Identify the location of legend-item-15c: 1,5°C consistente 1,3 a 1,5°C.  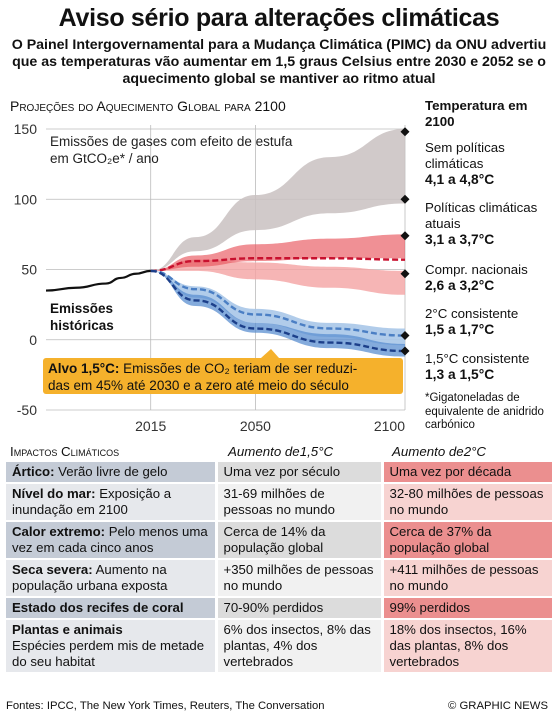
(490, 367).